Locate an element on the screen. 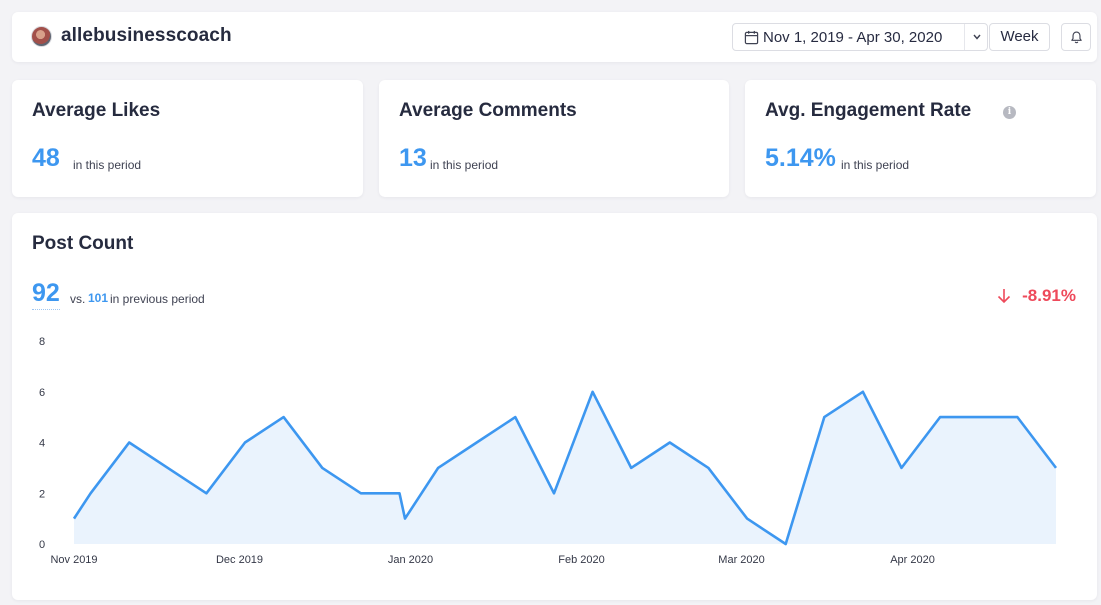 The height and width of the screenshot is (605, 1101). date-range-label: Nov 1, 2019 - Apr 30, 2020 is located at coordinates (853, 37).